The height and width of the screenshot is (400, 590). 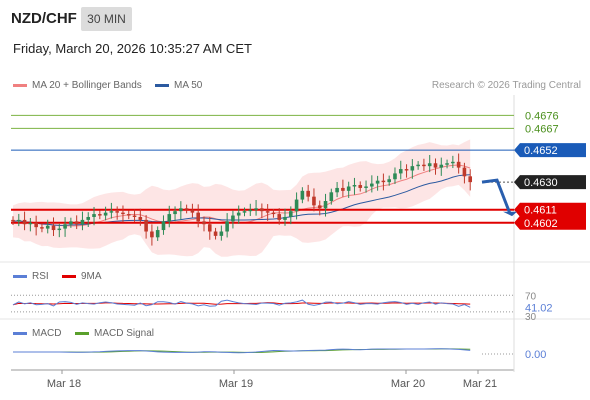 I want to click on x-tick-label: Mar 19, so click(x=236, y=384).